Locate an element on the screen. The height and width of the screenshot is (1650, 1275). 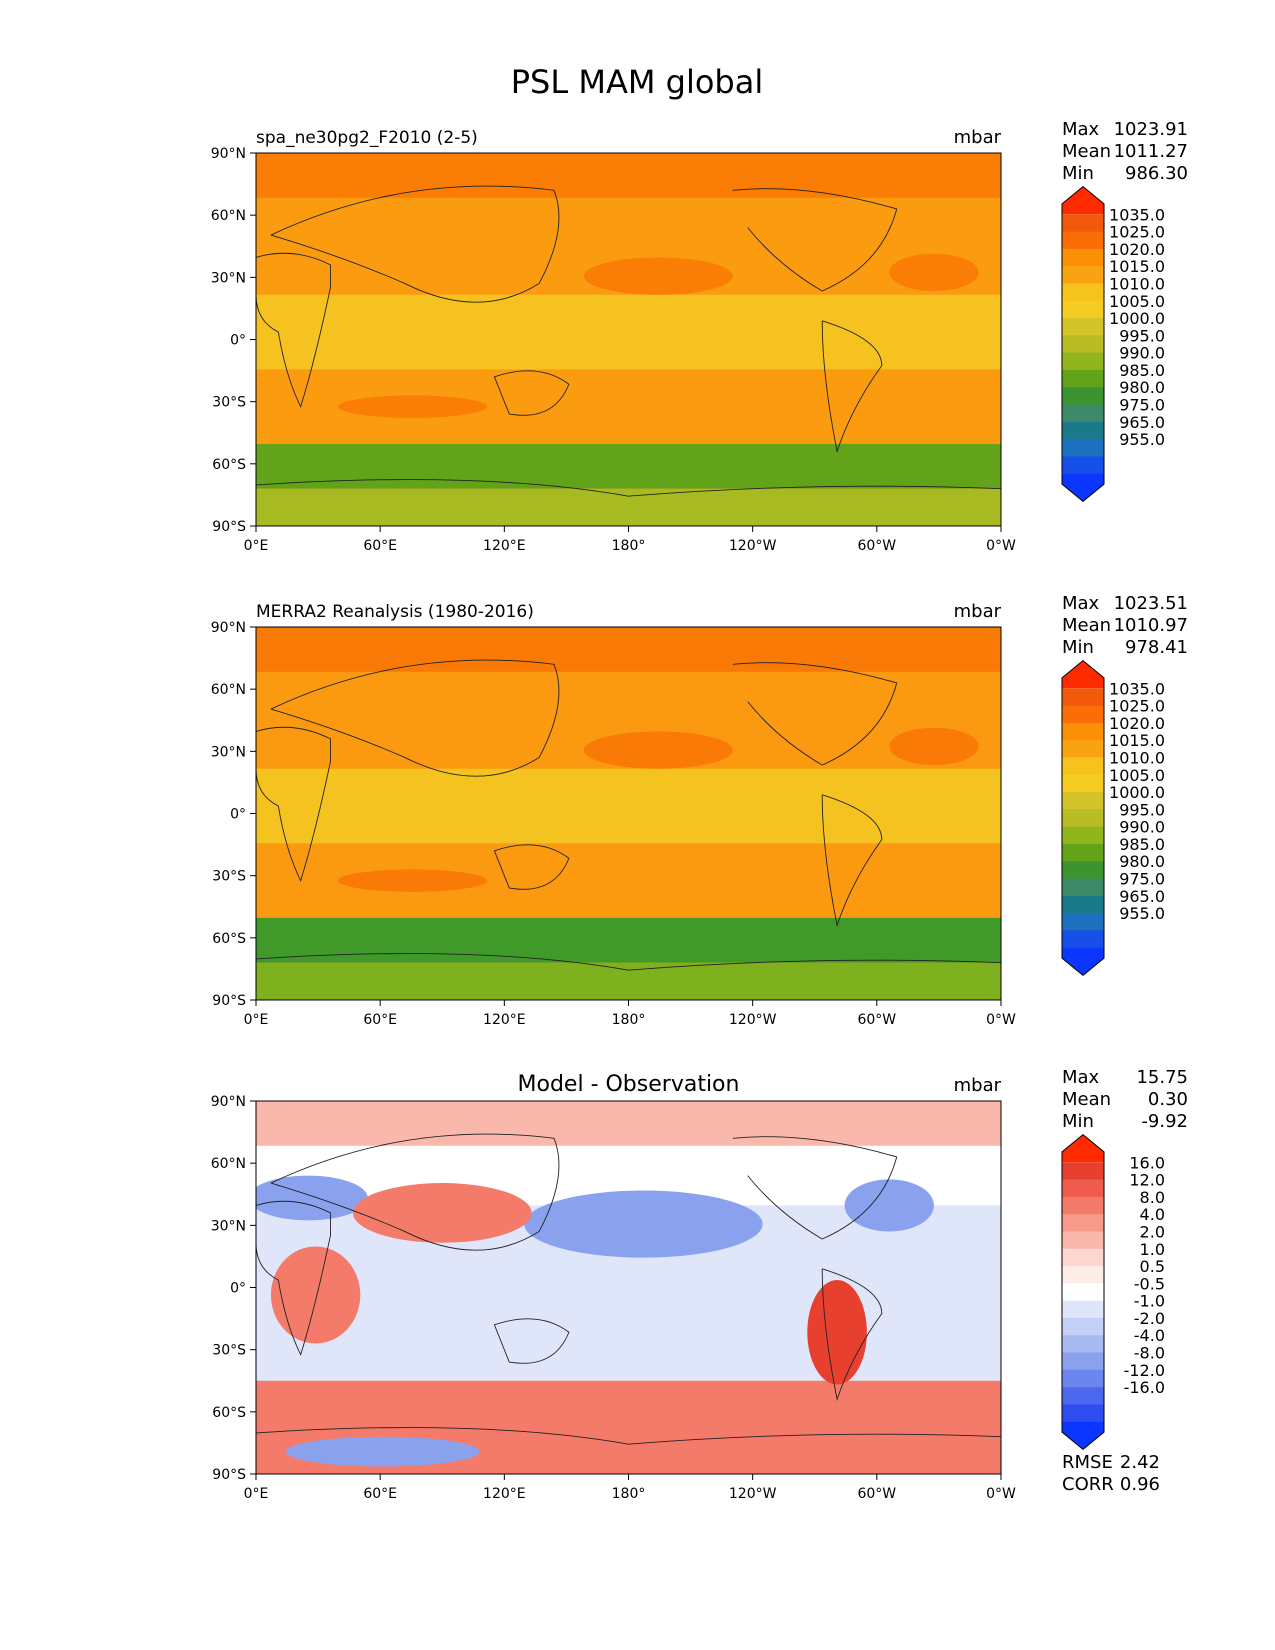
colorbar-tick-label: 2.0 is located at coordinates (1152, 1231).